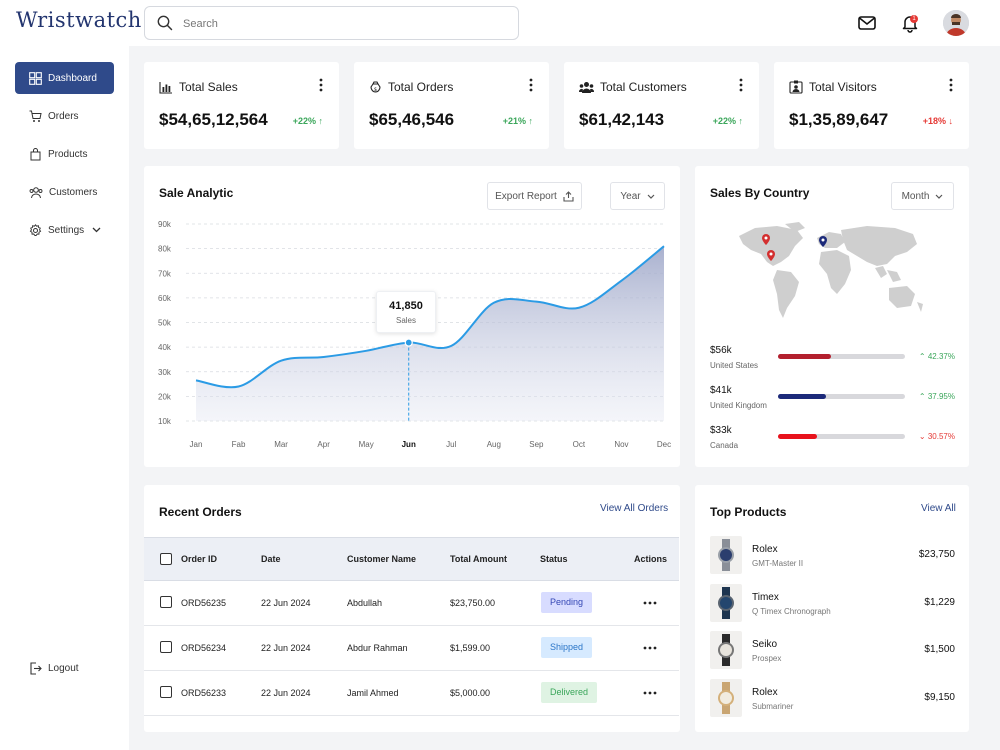  Describe the element at coordinates (939, 602) in the screenshot. I see `product-price: $1,229` at that location.